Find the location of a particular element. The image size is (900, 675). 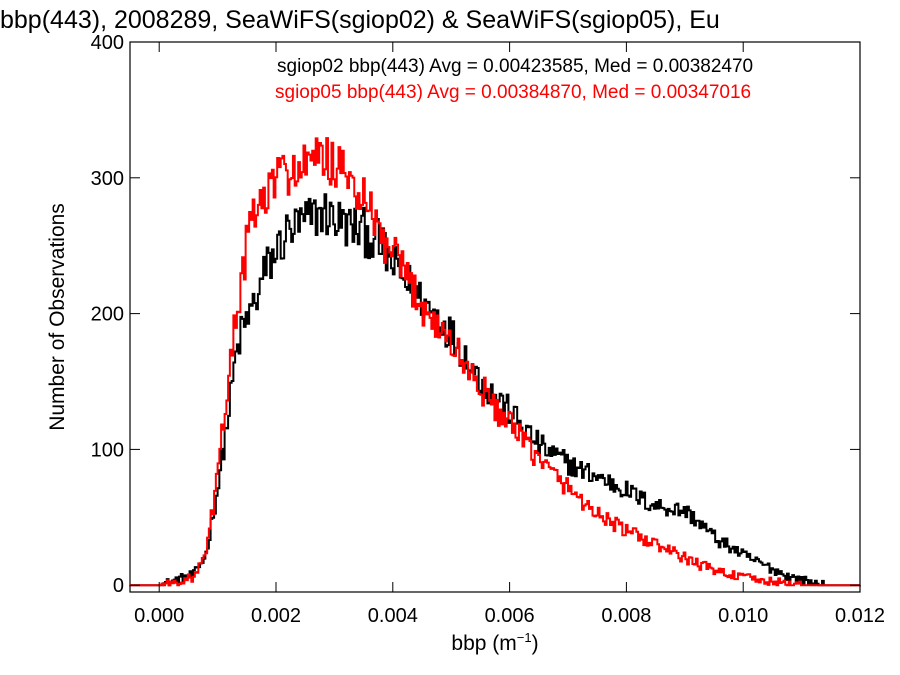

x-tick-label: 0.008 is located at coordinates (626, 616).